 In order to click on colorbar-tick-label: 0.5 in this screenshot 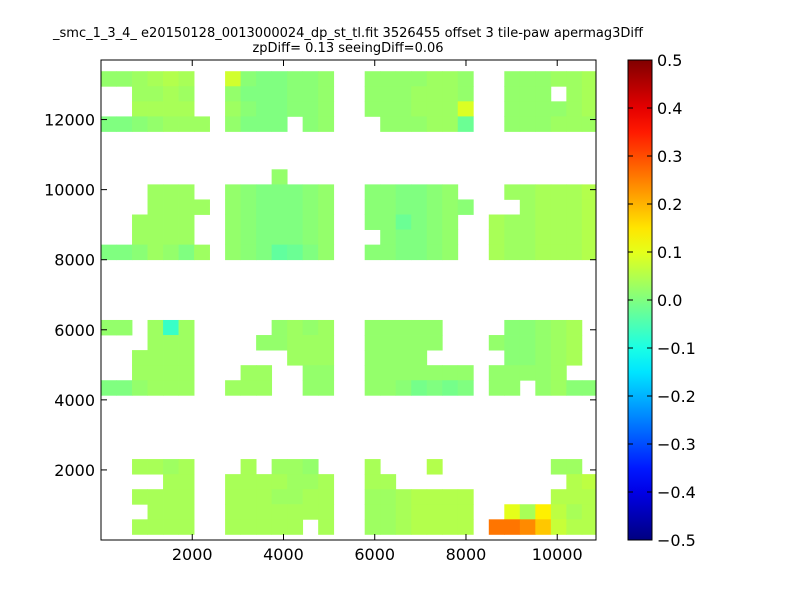, I will do `click(669, 60)`.